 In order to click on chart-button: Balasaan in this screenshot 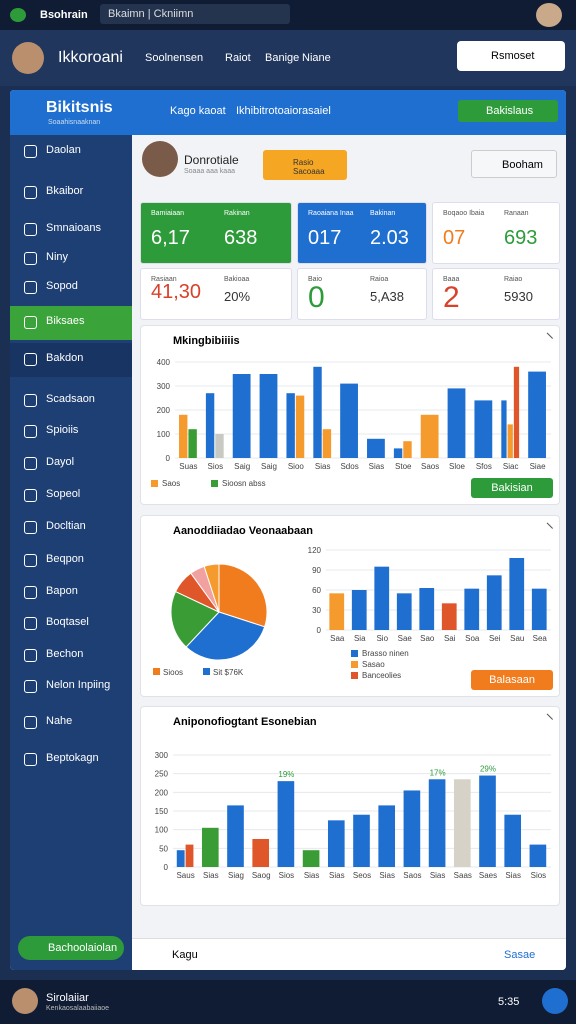, I will do `click(512, 680)`.